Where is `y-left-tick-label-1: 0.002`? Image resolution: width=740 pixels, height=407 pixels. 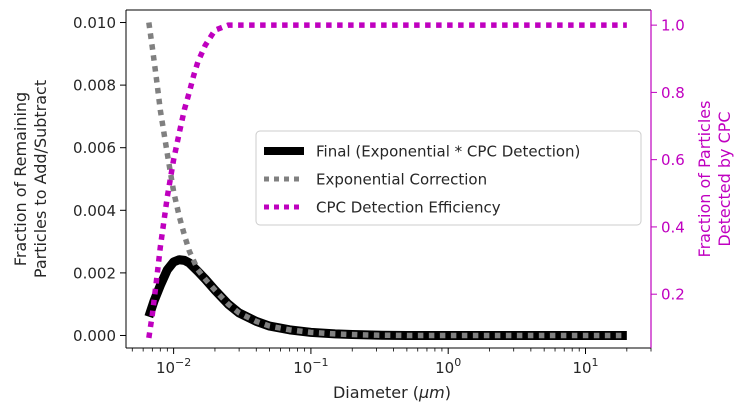 y-left-tick-label-1: 0.002 is located at coordinates (94, 273).